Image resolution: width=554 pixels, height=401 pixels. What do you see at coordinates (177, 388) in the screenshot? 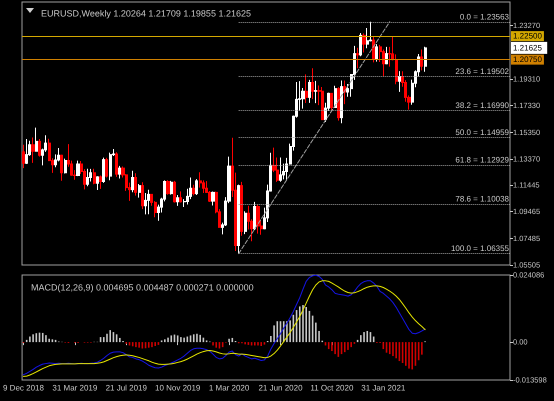
I see `x-tick-label: 10 Nov 2019` at bounding box center [177, 388].